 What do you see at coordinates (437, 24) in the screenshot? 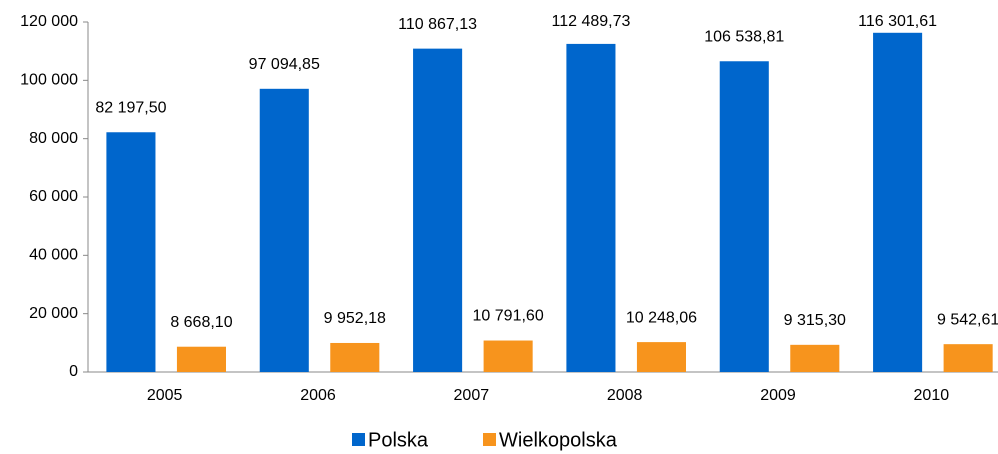
I see `data-label: 110 867,13` at bounding box center [437, 24].